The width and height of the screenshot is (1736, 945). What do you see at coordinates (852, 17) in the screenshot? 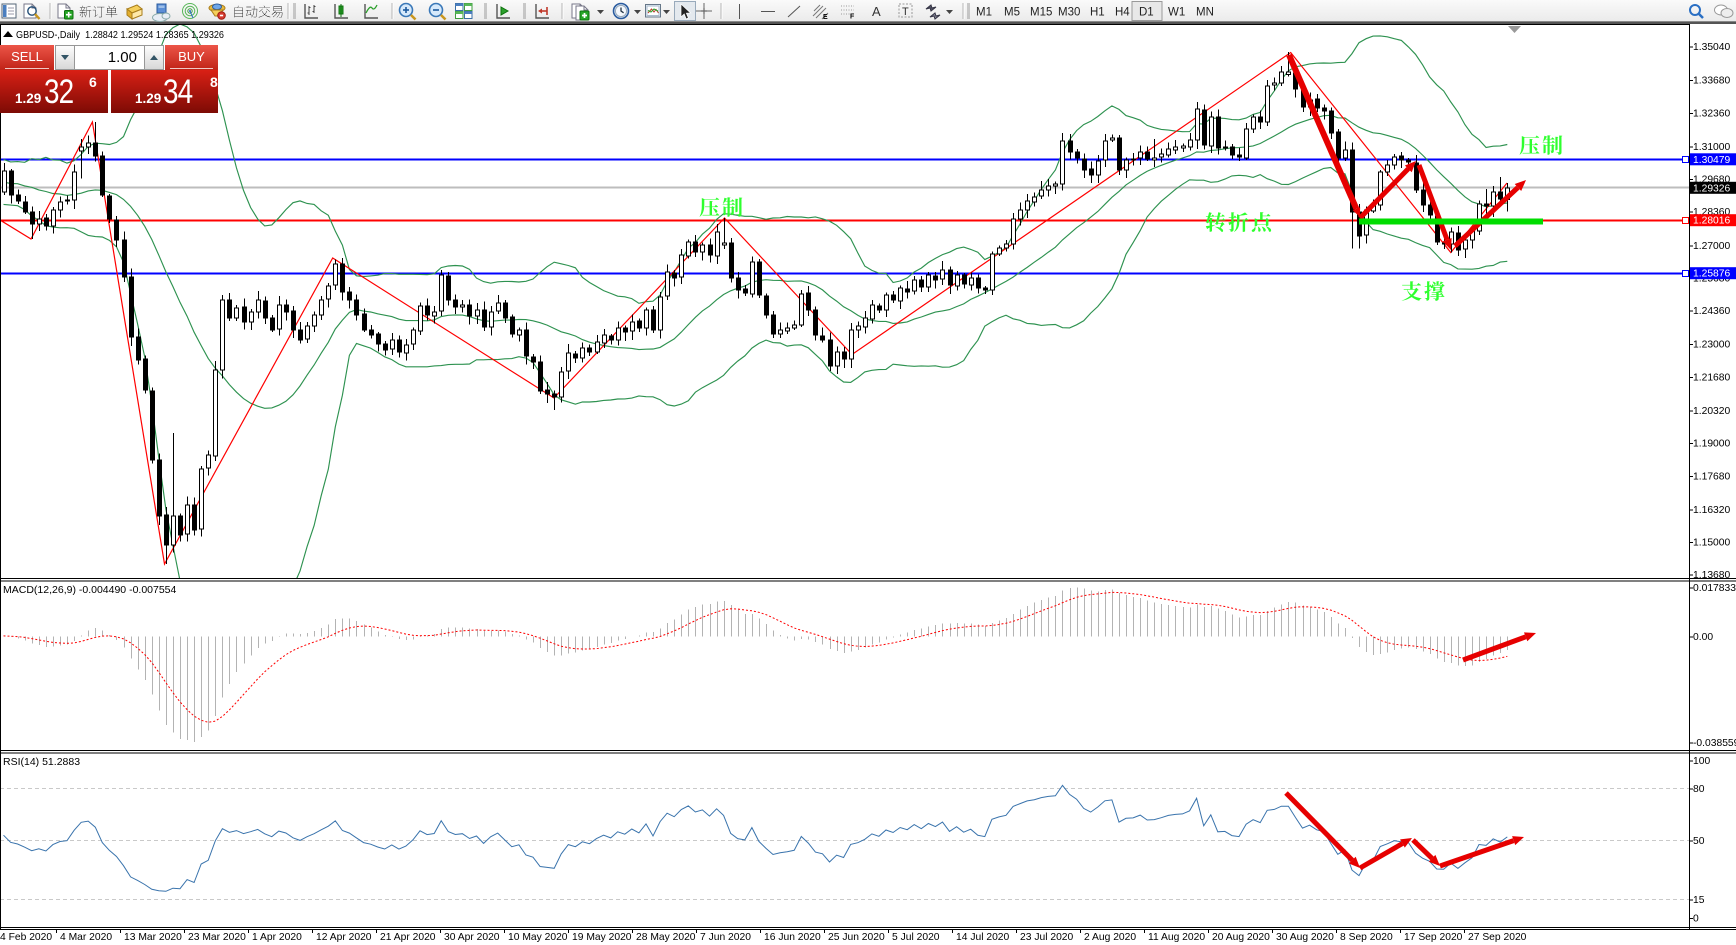
I see `svg-text: F` at bounding box center [852, 17].